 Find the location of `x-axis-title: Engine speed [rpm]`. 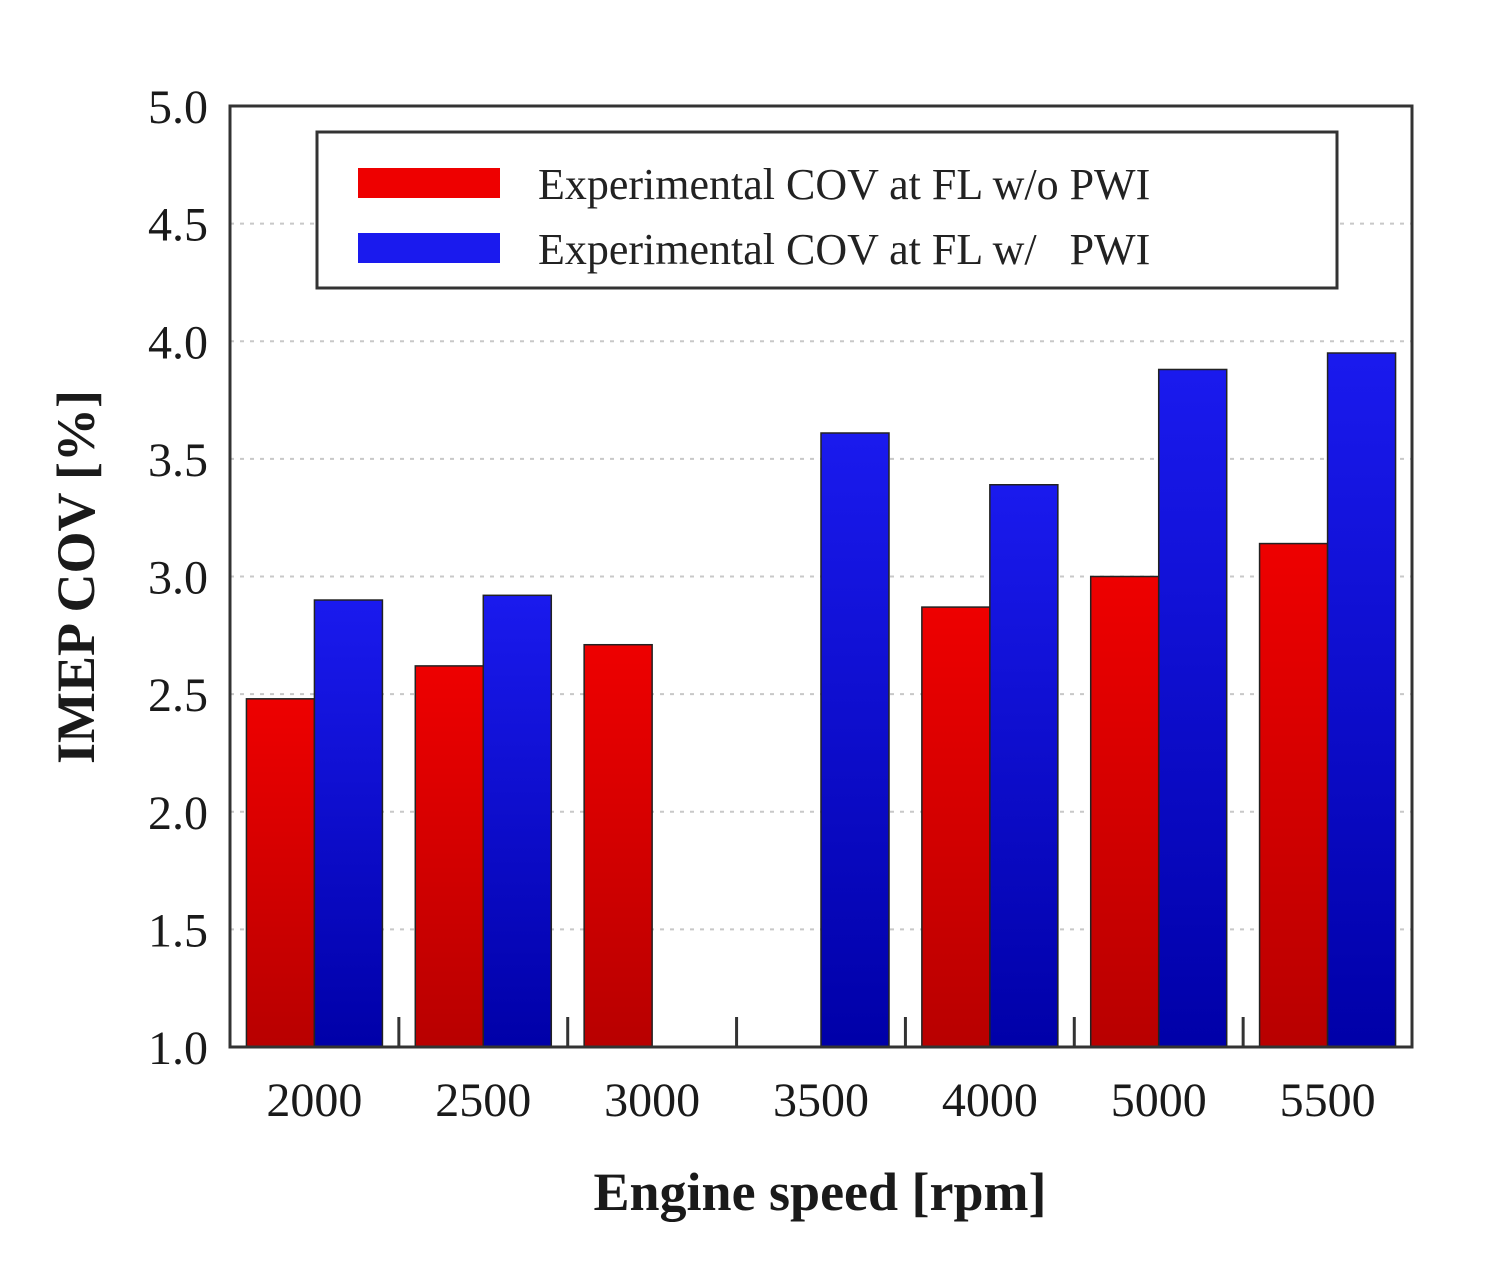

x-axis-title: Engine speed [rpm] is located at coordinates (819, 1192).